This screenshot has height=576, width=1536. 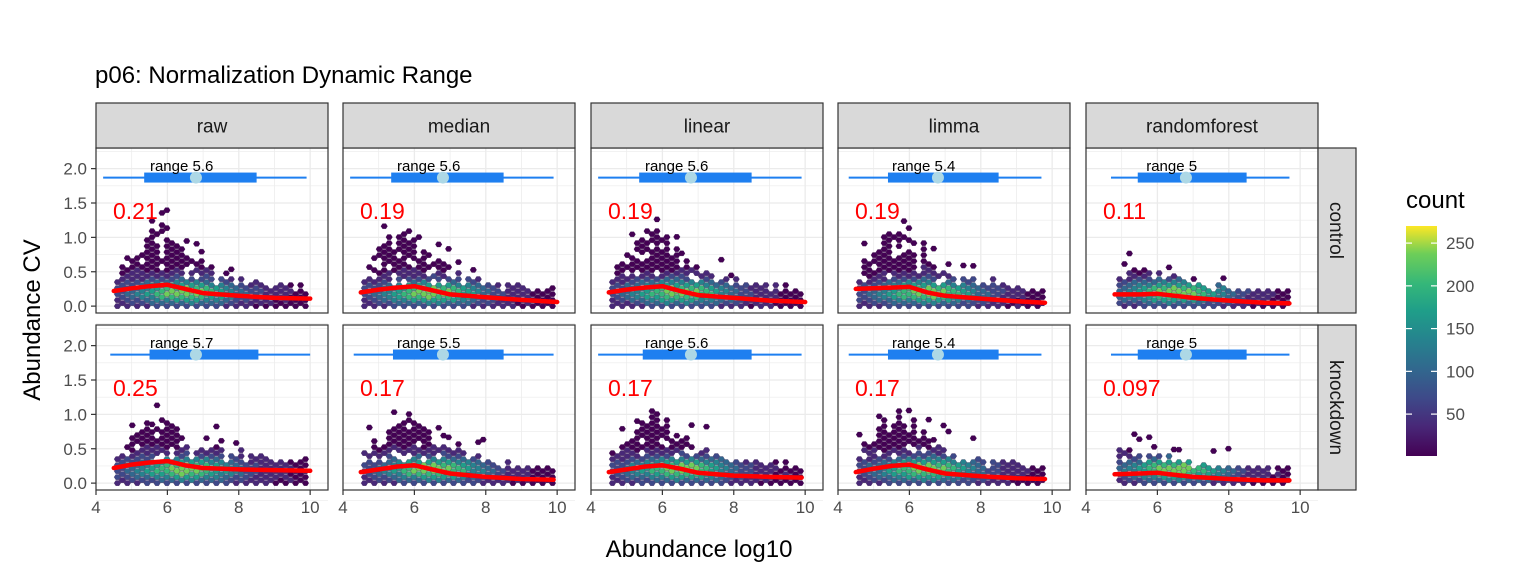 I want to click on strip-label-linear: linear, so click(x=707, y=127).